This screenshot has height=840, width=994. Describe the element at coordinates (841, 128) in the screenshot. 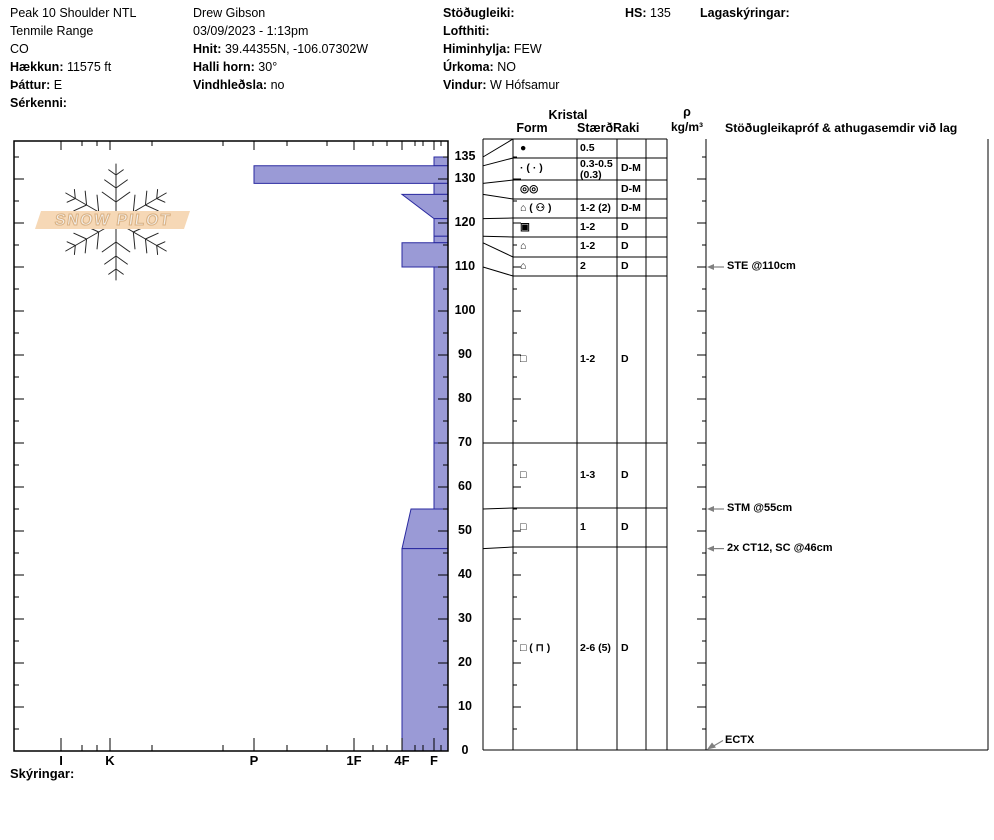

I see `comments-header: Stöðugleikapróf & athugasemdir við lag` at that location.